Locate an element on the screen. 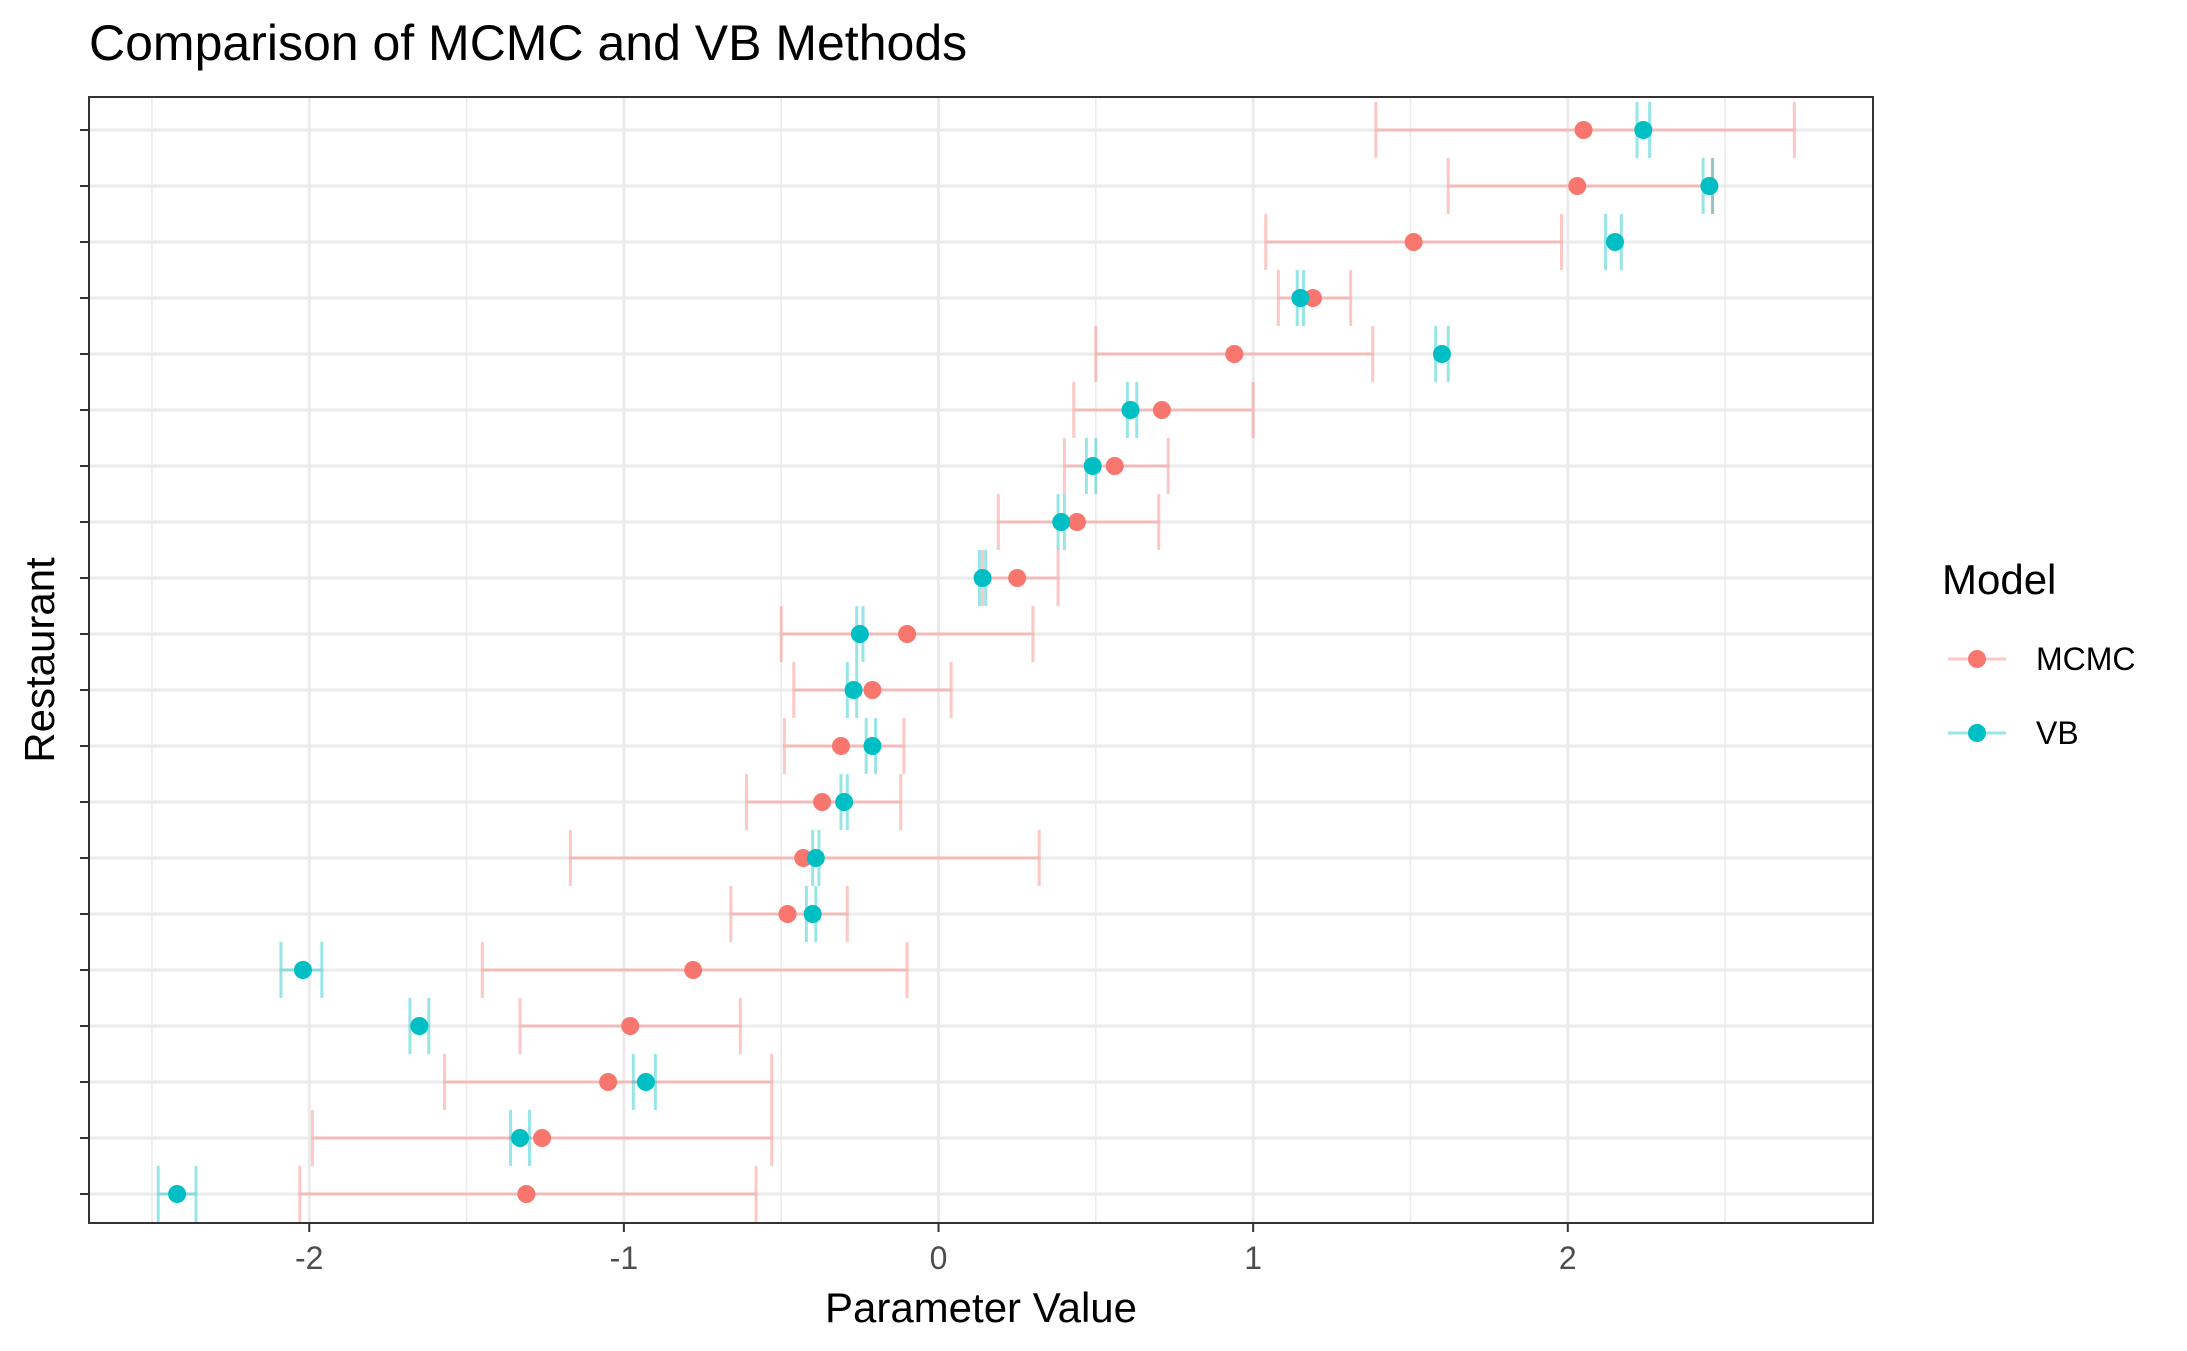 This screenshot has height=1351, width=2187. chart-title: Comparison of MCMC and VB Methods is located at coordinates (528, 43).